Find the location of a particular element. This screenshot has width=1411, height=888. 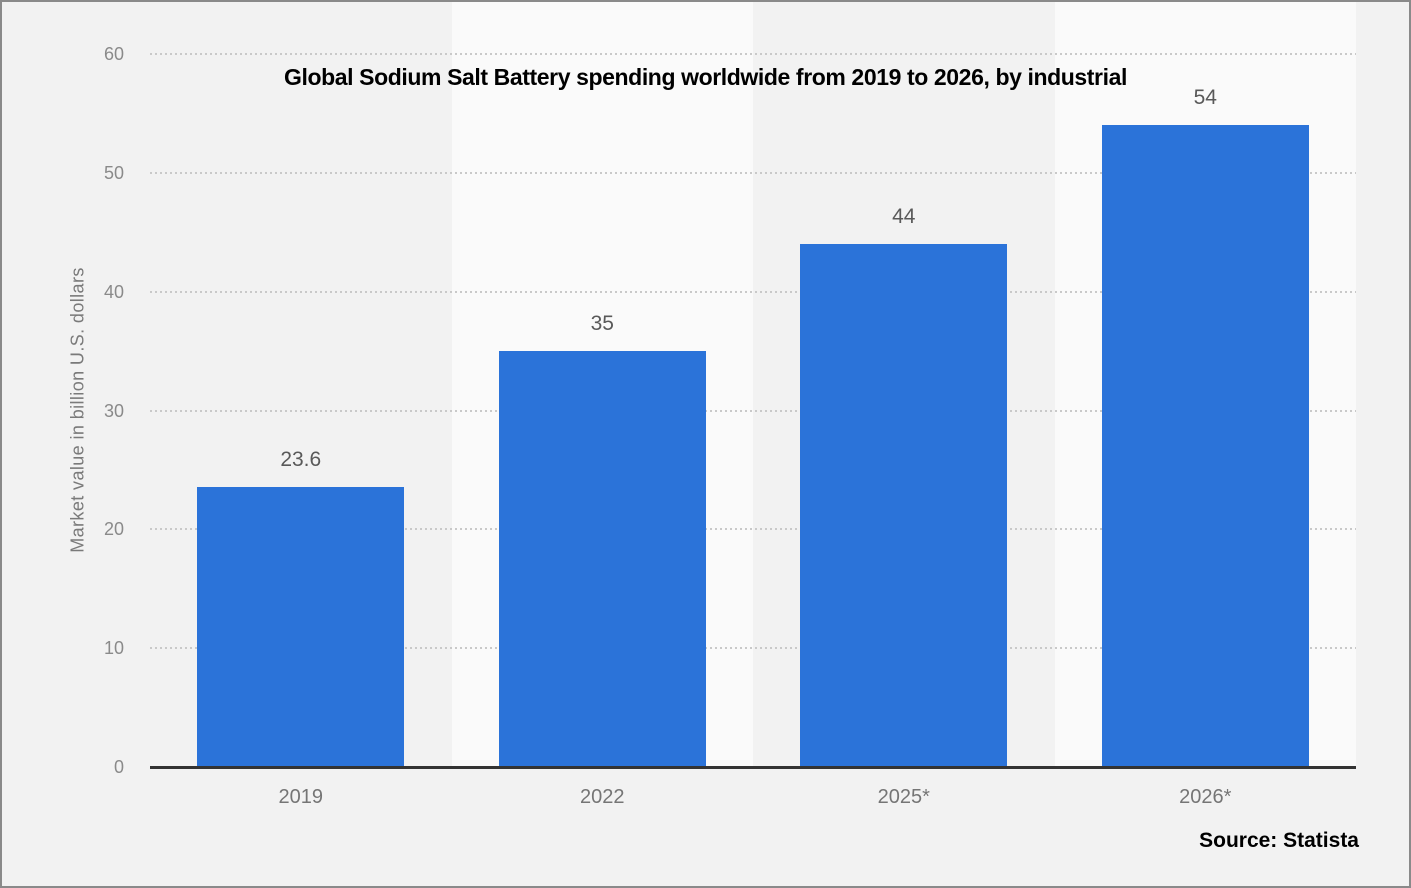

x-category-label: 2025* is located at coordinates (903, 797).